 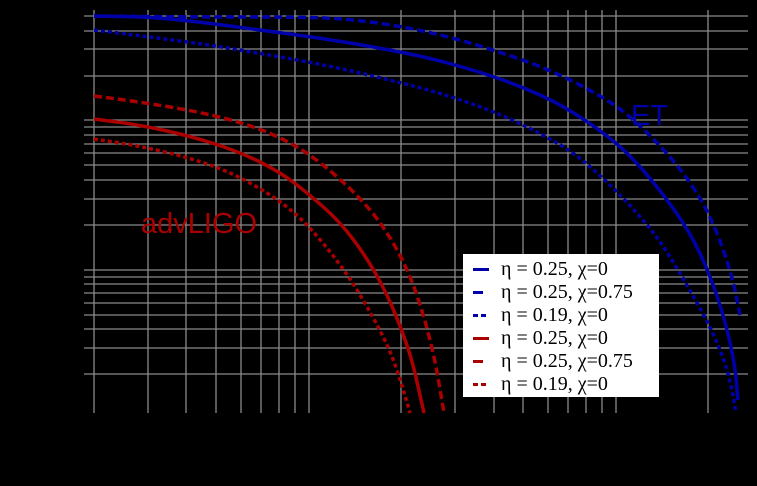 What do you see at coordinates (199, 224) in the screenshot?
I see `advligo-annotation: advLIGO` at bounding box center [199, 224].